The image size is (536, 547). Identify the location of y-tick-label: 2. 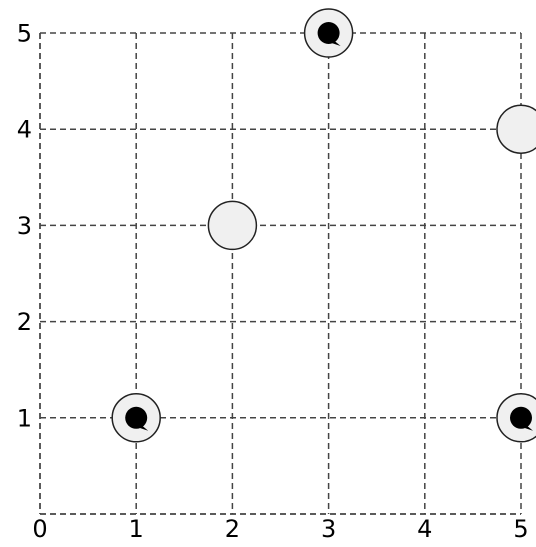
(24, 322).